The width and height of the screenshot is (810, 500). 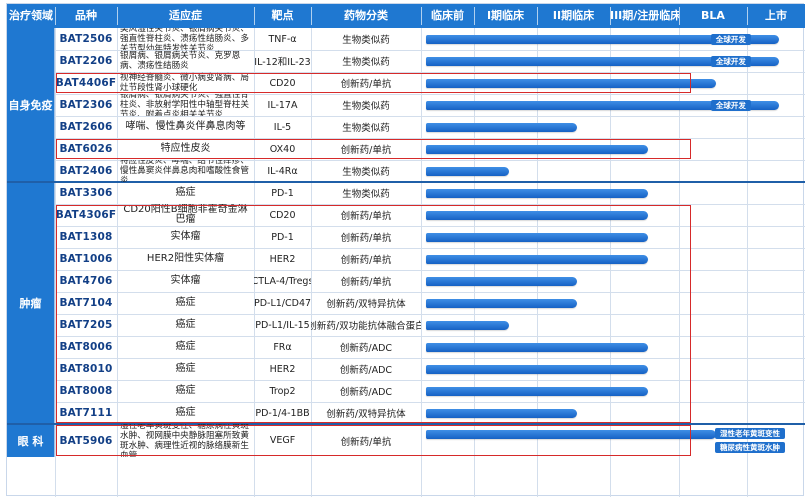 What do you see at coordinates (31, 303) in the screenshot?
I see `area-label: 肿瘤` at bounding box center [31, 303].